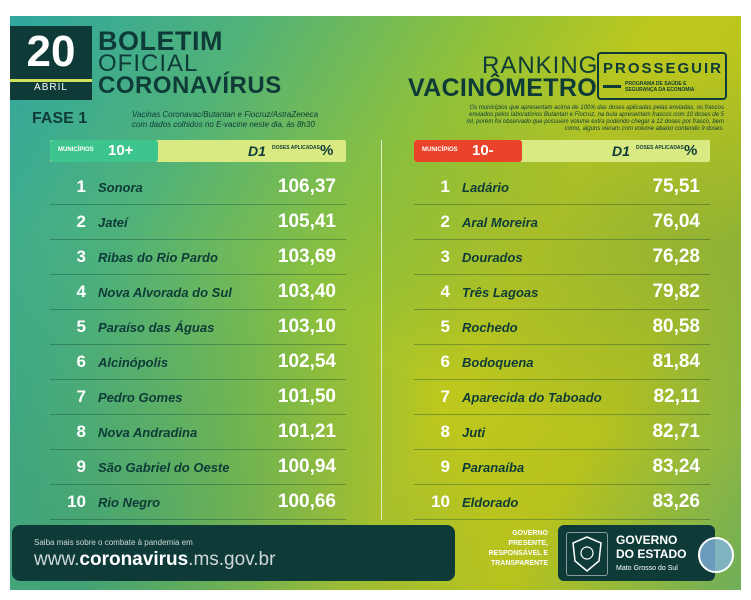 The width and height of the screenshot is (751, 600). I want to click on municipality-name: Rochedo, so click(490, 327).